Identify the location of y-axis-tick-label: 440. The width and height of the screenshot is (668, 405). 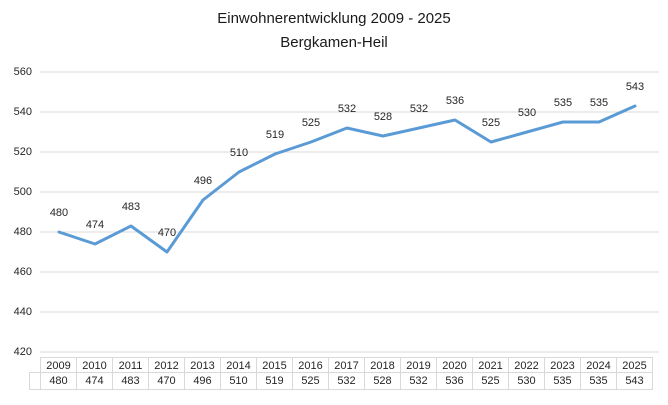
(22, 312).